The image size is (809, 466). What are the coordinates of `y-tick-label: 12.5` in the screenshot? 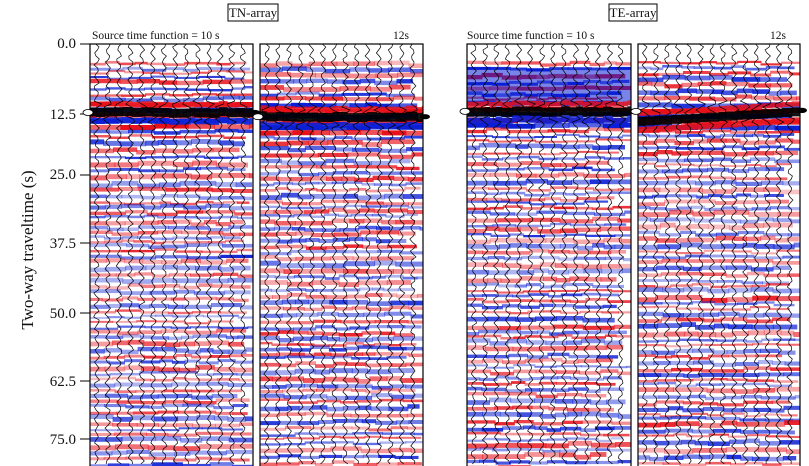 It's located at (63, 115).